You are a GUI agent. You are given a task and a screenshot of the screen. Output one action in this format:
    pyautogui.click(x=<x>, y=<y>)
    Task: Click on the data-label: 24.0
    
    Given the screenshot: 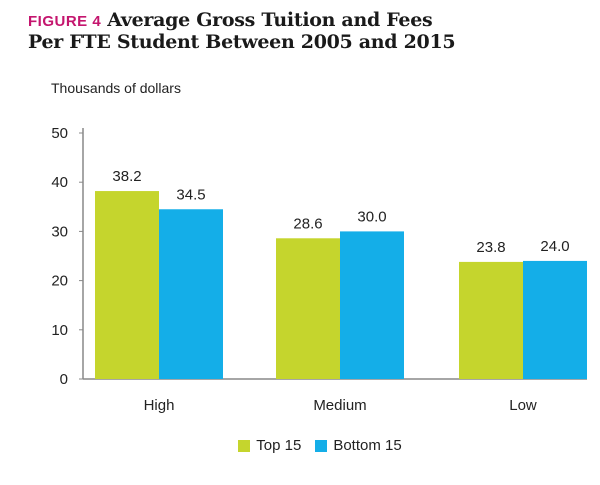 What is the action you would take?
    pyautogui.click(x=554, y=246)
    